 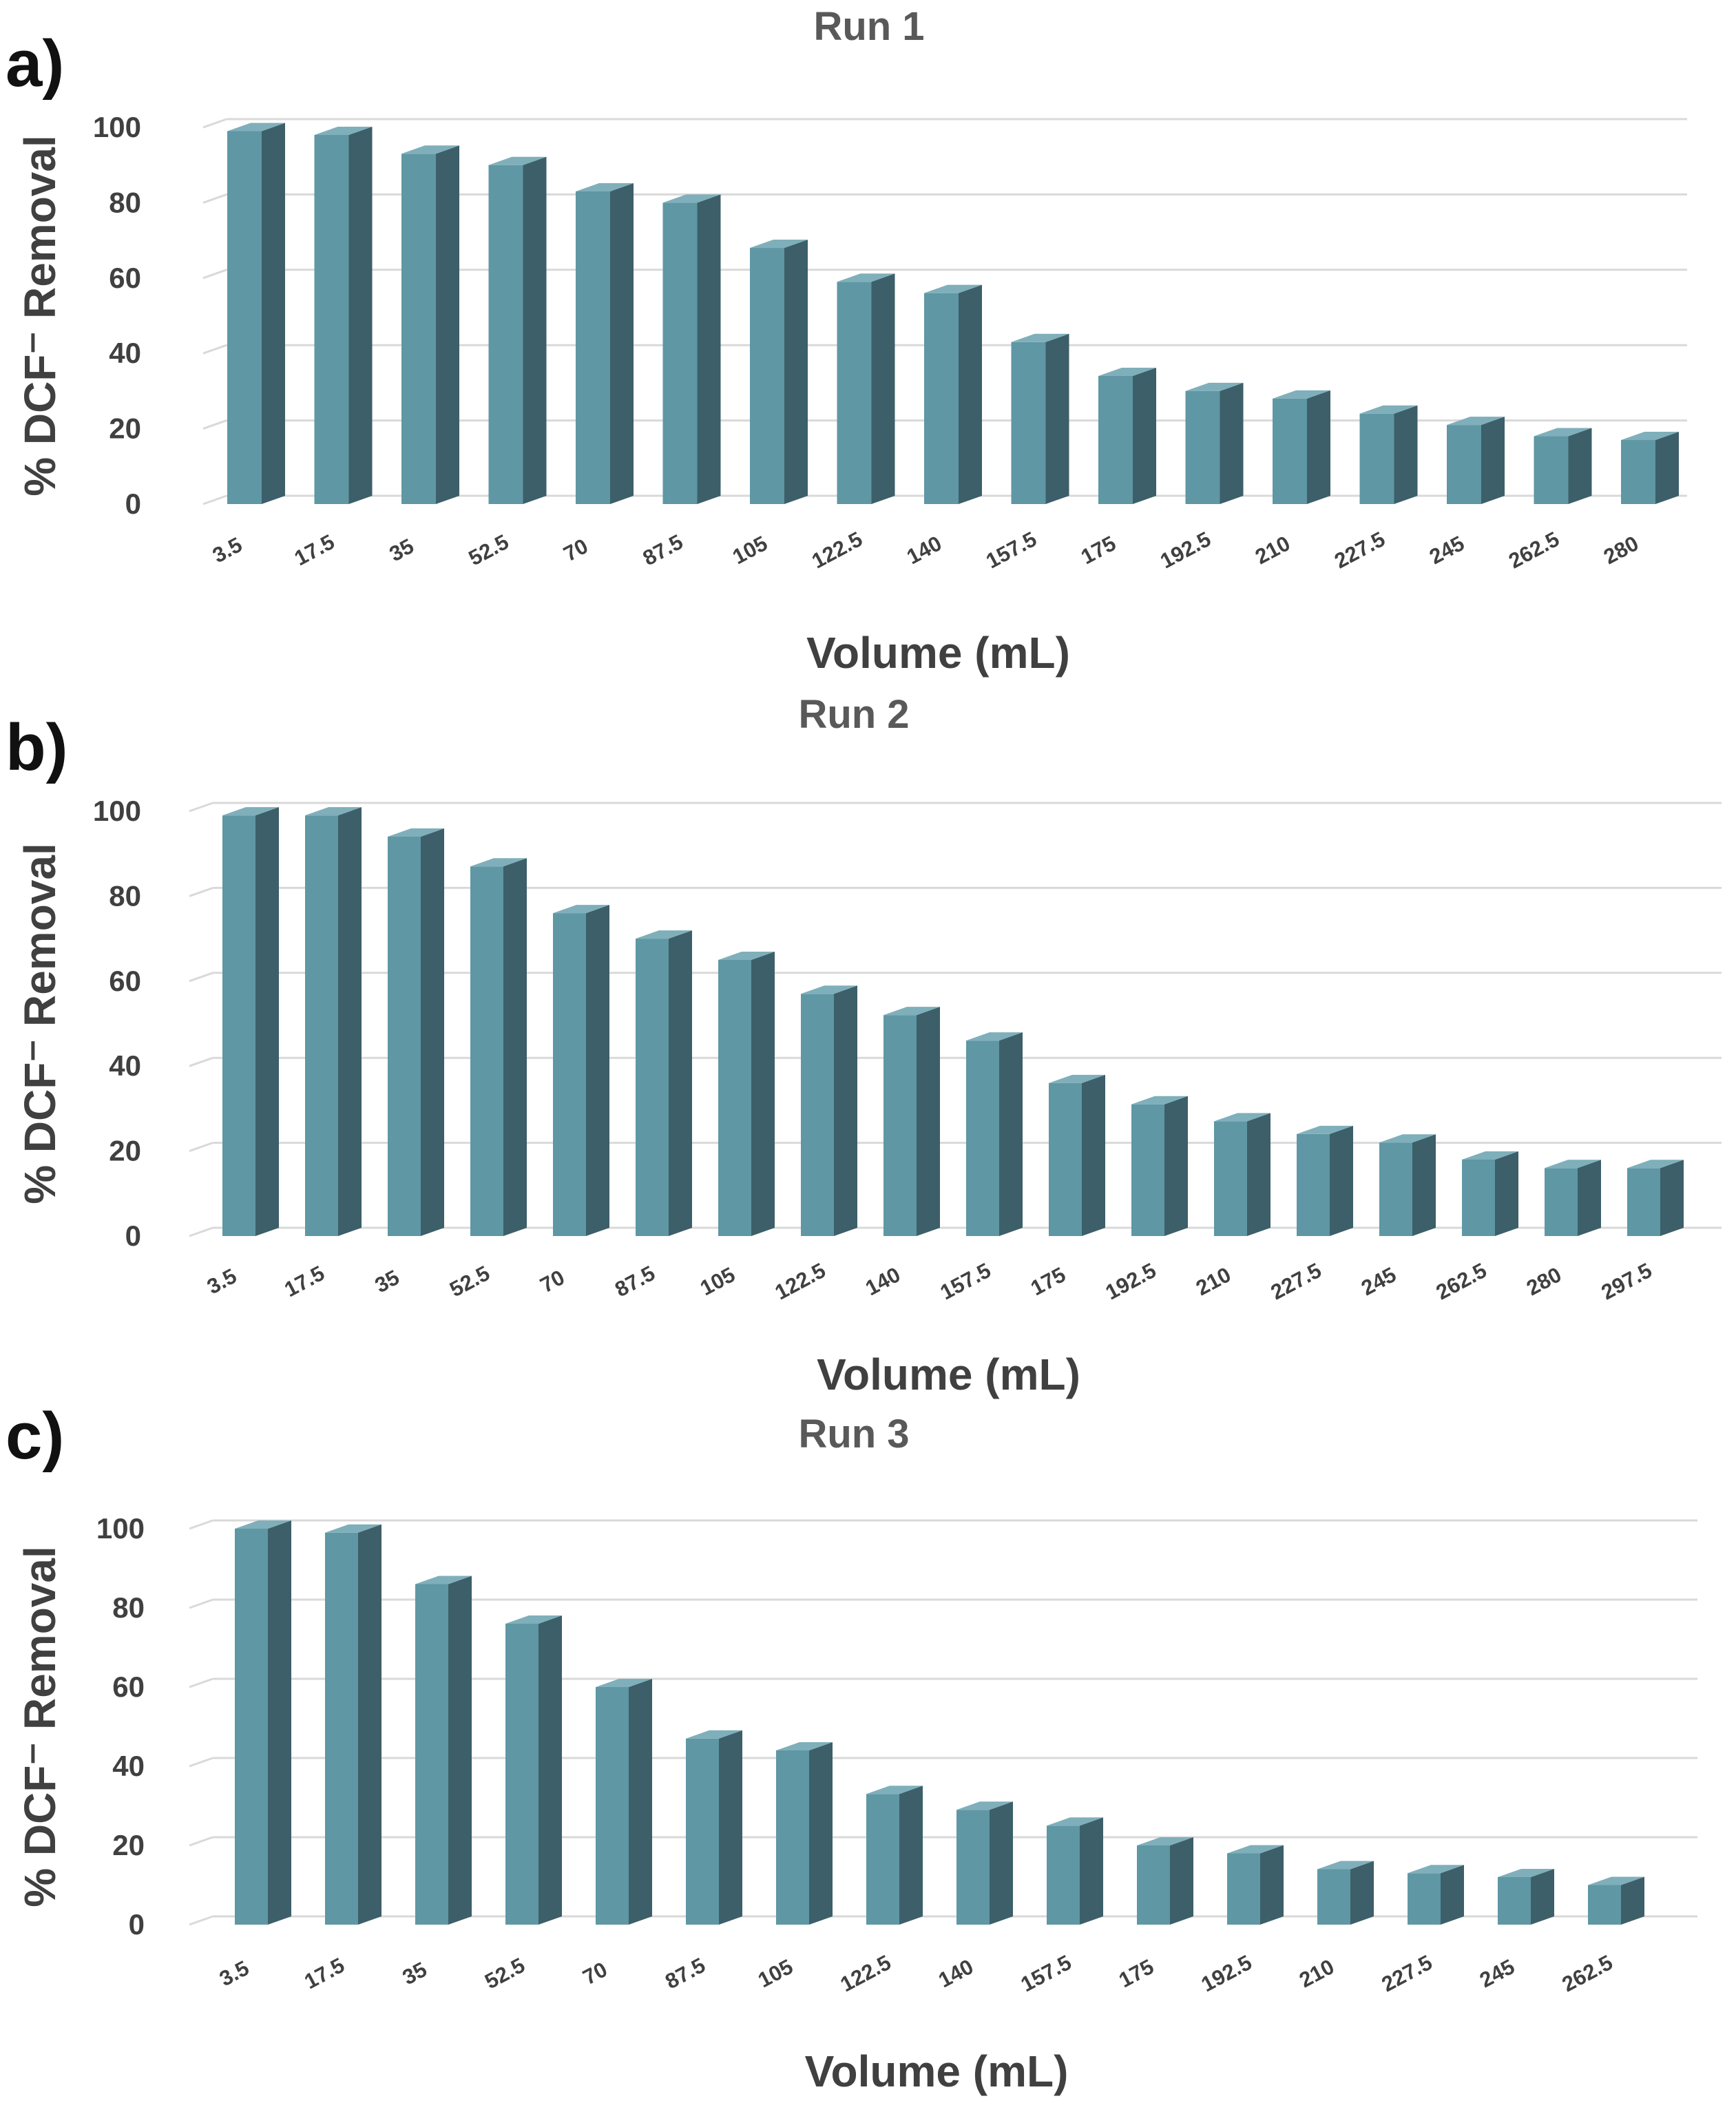 What do you see at coordinates (40, 316) in the screenshot?
I see `y-axis-title: % DCF⁻ Removal` at bounding box center [40, 316].